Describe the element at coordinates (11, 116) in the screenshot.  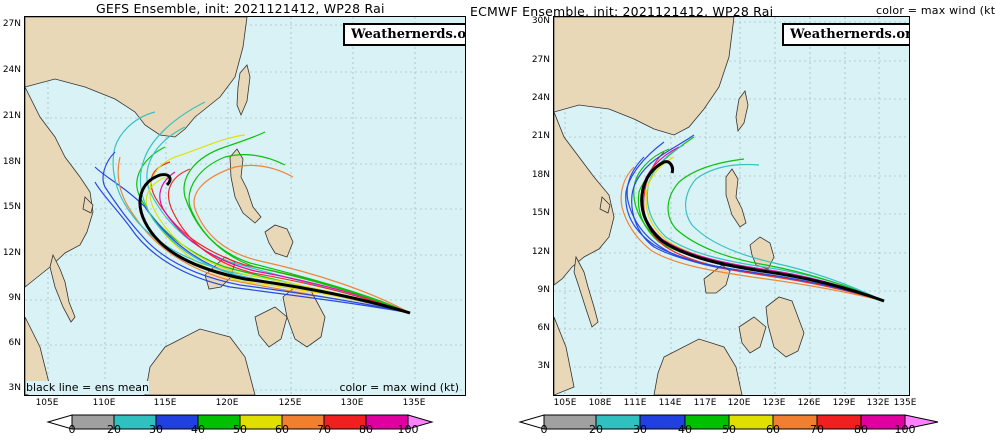
I see `gefs-lat-label: 21N` at that location.